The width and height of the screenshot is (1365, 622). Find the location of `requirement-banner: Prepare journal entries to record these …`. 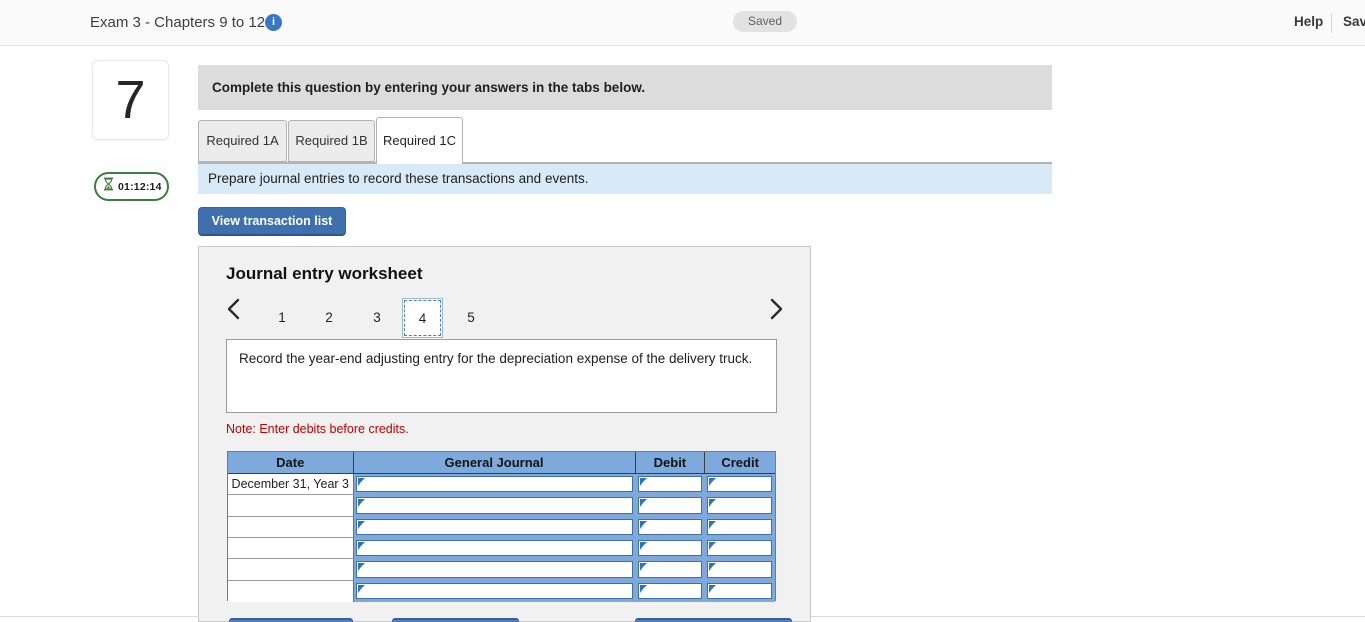

requirement-banner: Prepare journal entries to record these … is located at coordinates (625, 179).